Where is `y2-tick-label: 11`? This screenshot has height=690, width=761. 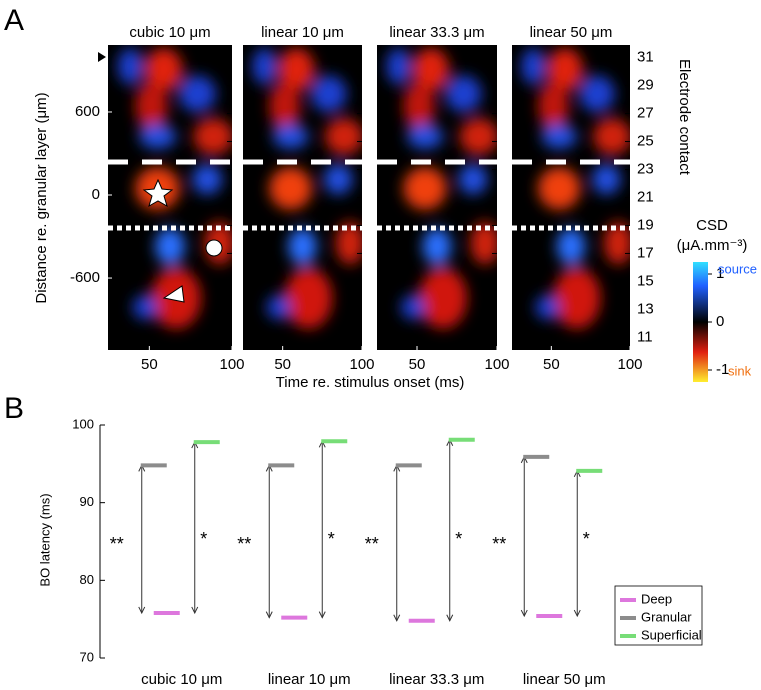 y2-tick-label: 11 is located at coordinates (645, 336).